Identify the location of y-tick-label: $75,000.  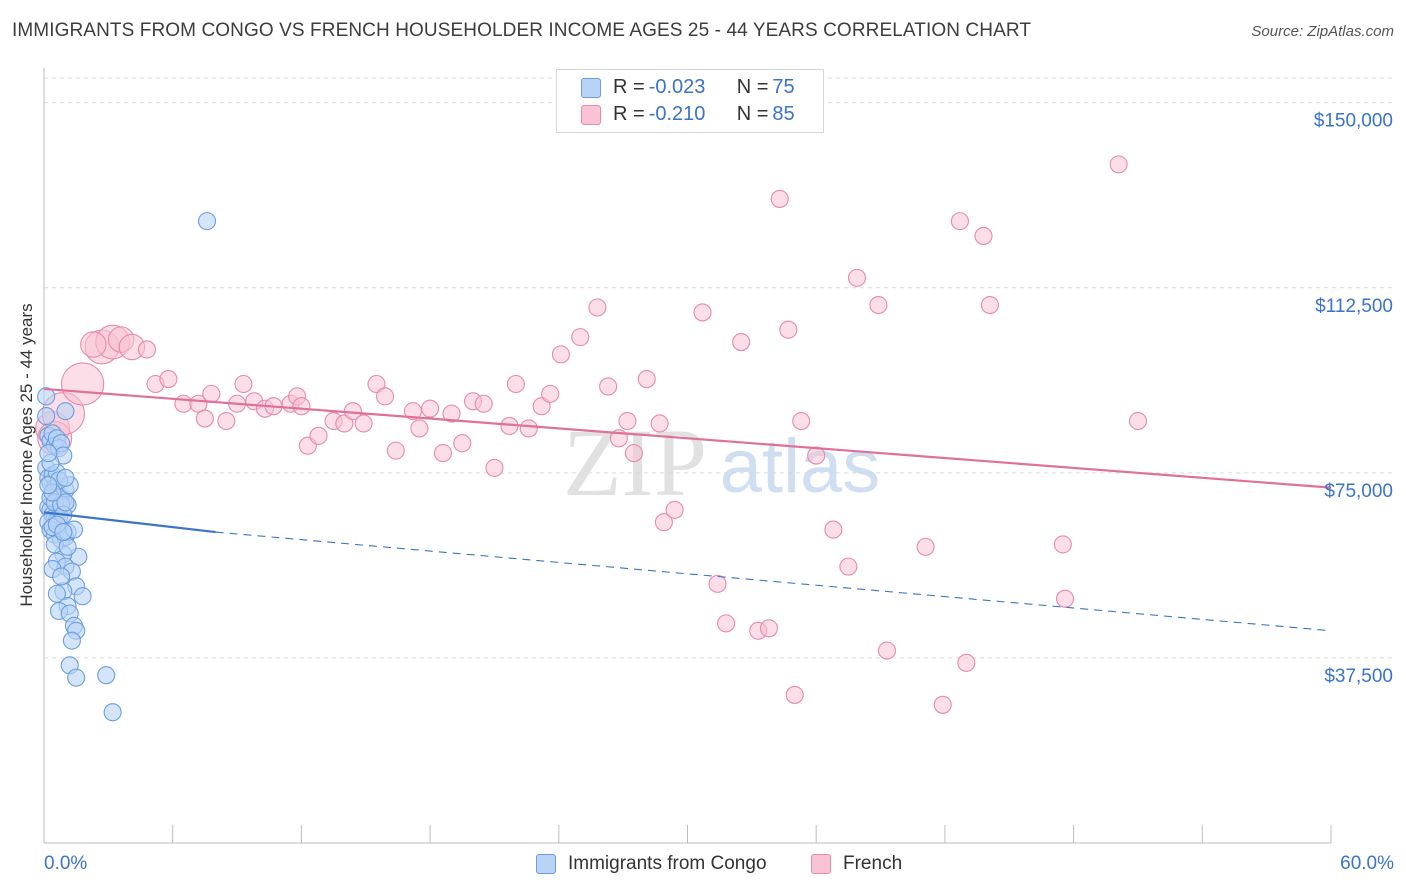
(1358, 491).